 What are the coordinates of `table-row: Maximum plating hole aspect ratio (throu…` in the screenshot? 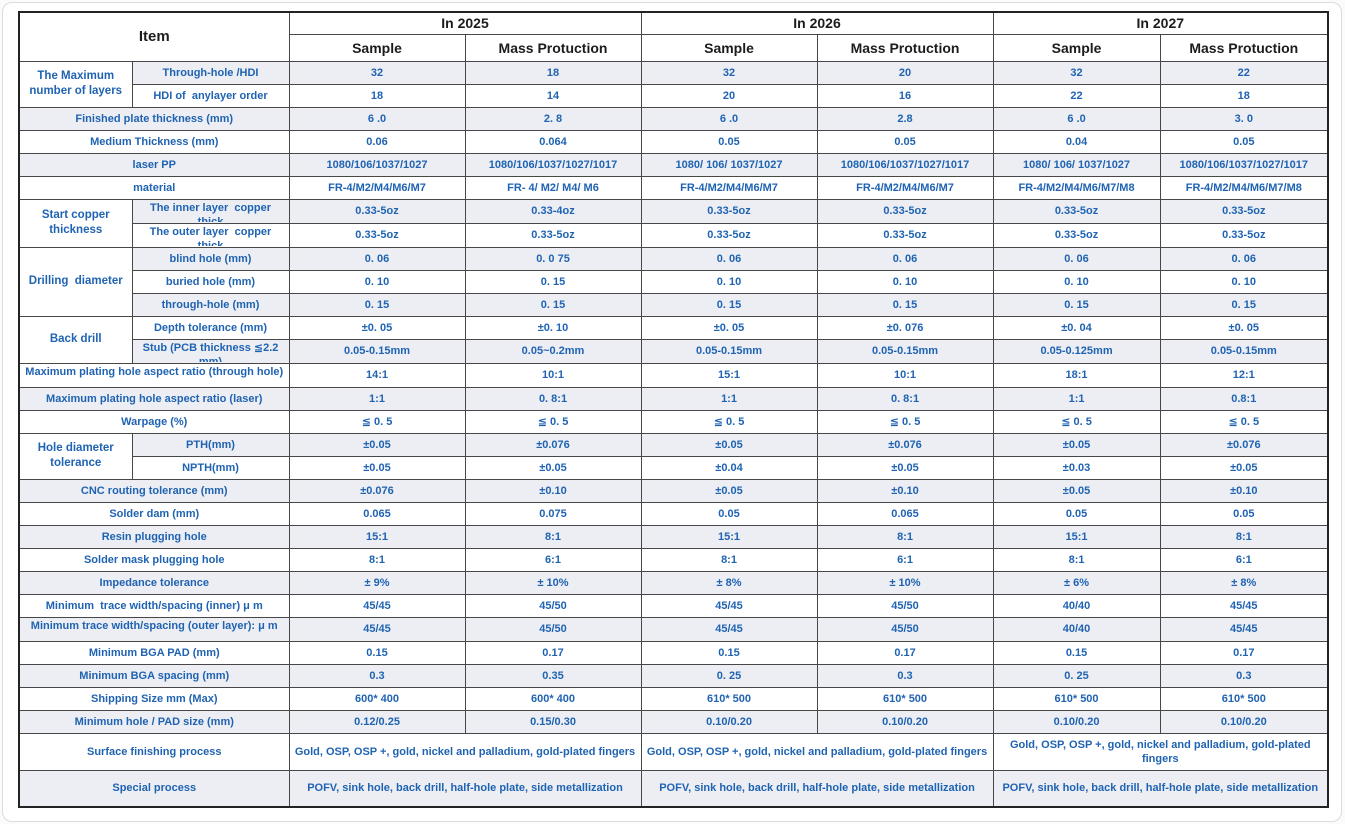 It's located at (673, 375).